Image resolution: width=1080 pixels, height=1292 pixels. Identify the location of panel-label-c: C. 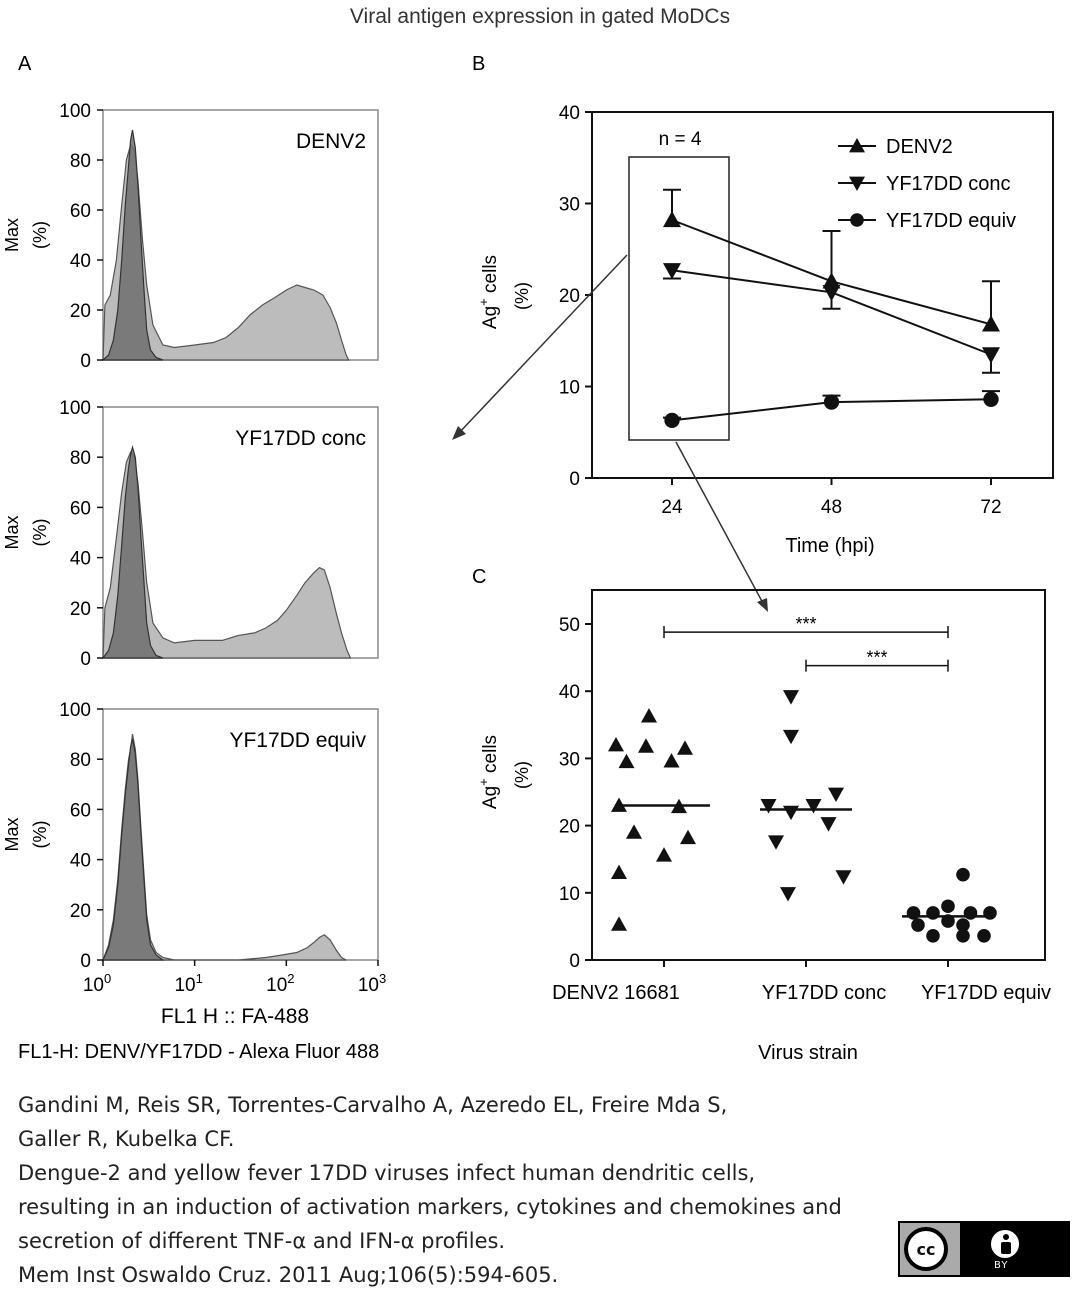
(479, 577).